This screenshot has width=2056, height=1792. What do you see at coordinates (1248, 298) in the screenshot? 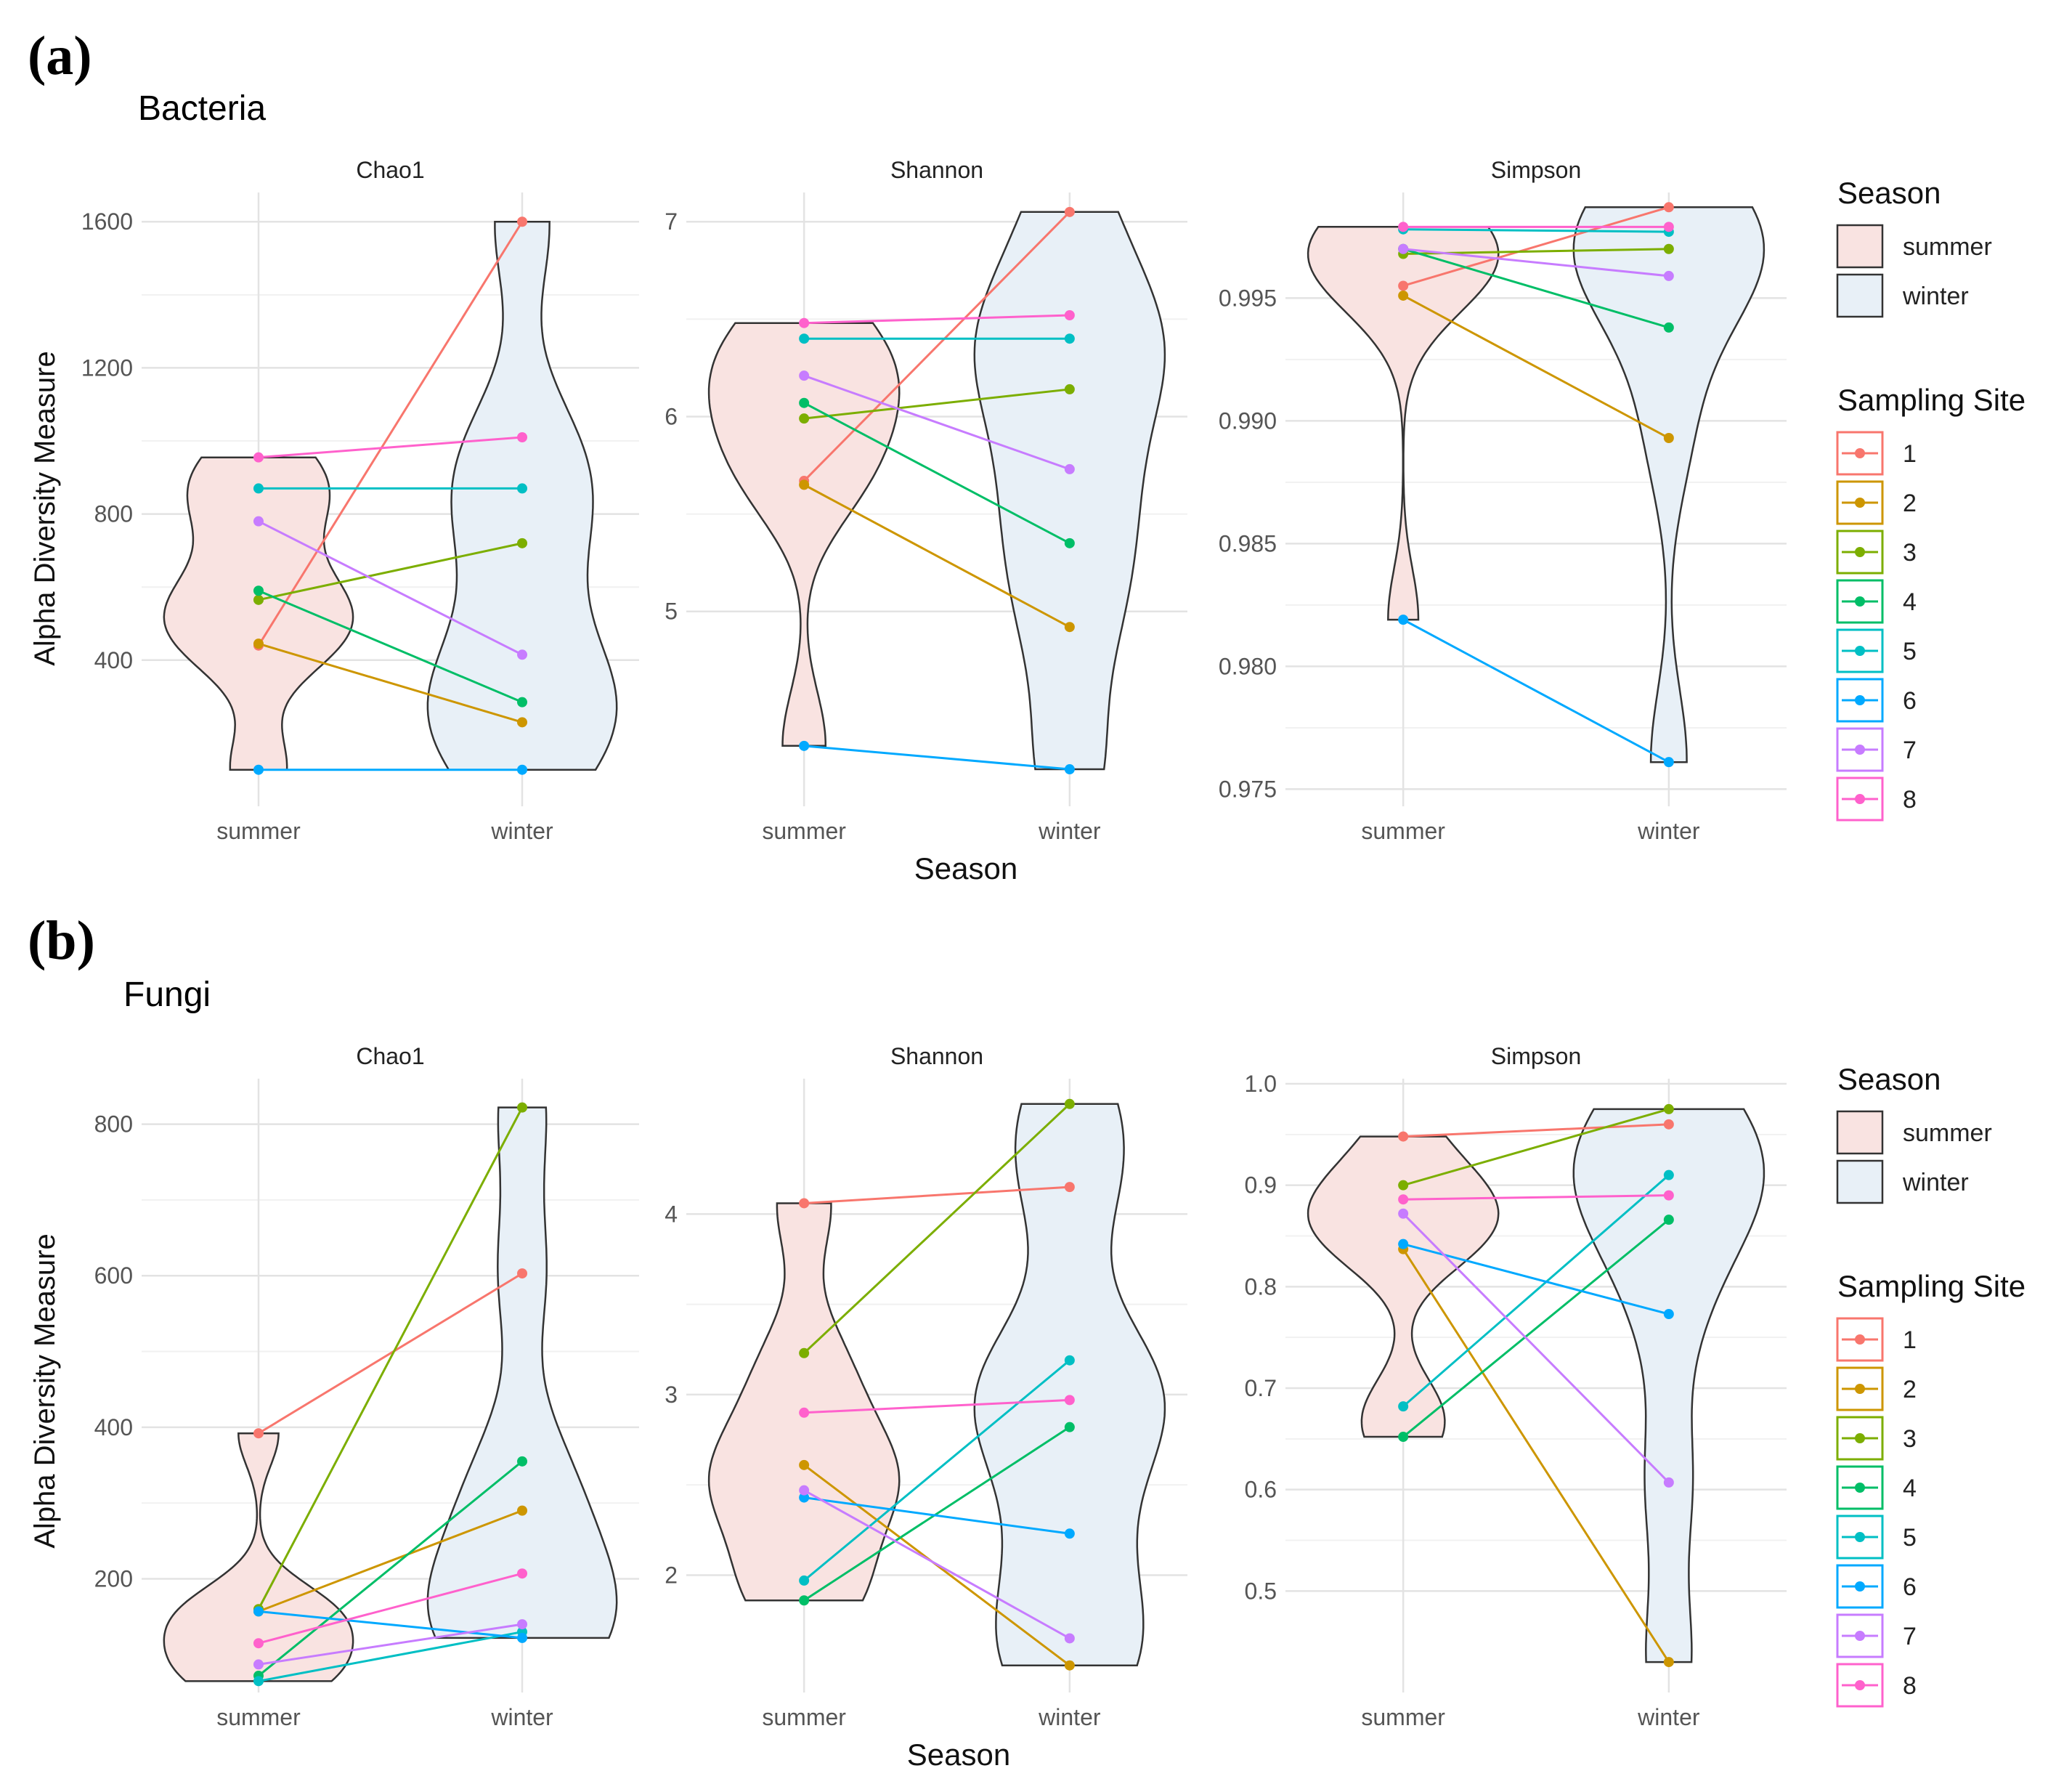
I see `y-tick-label: 0.995` at bounding box center [1248, 298].